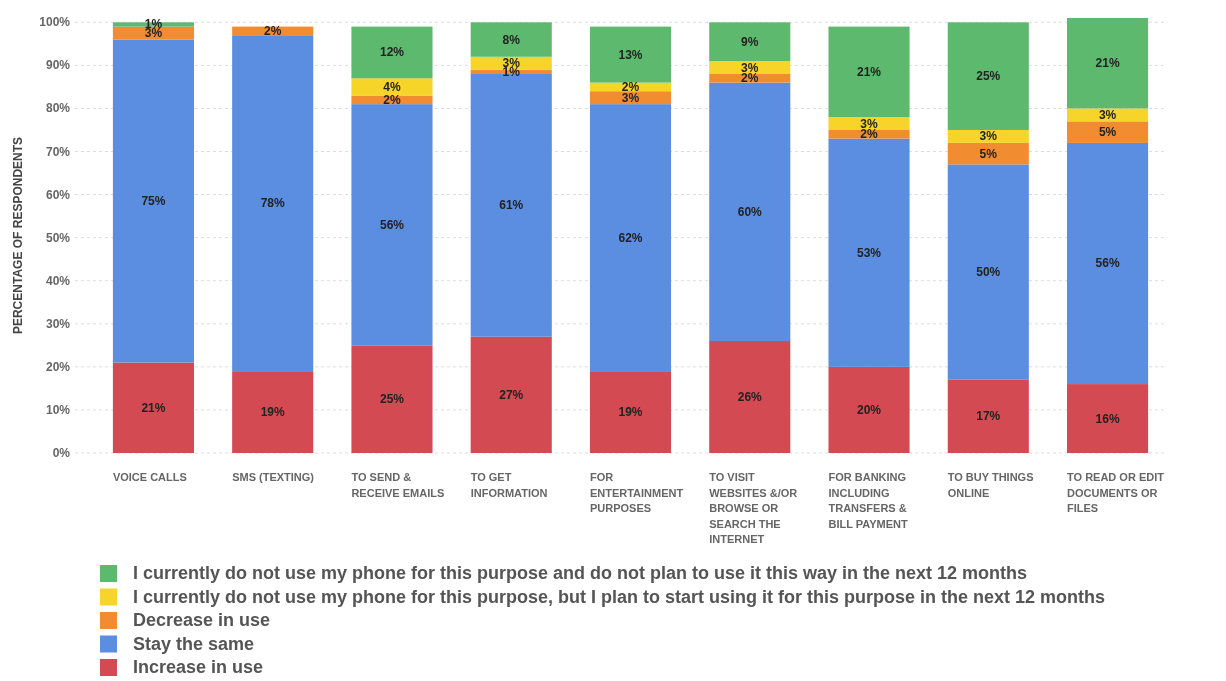  I want to click on y-tick-label: 20%, so click(58, 366).